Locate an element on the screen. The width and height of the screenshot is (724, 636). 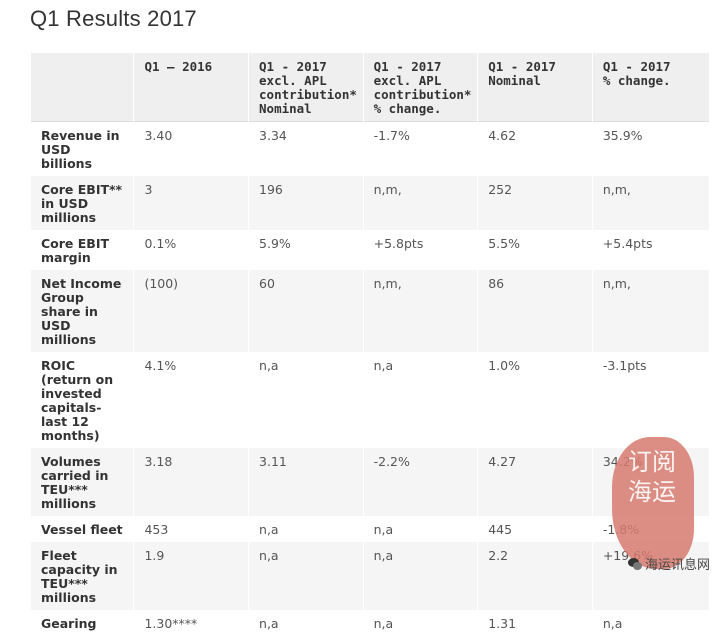
row-label: Vessel fleet is located at coordinates (81, 529).